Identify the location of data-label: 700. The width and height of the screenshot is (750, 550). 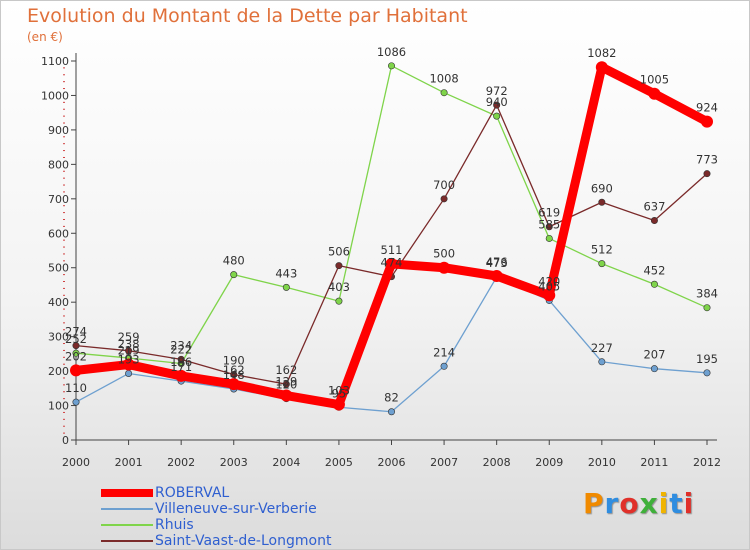
(444, 185).